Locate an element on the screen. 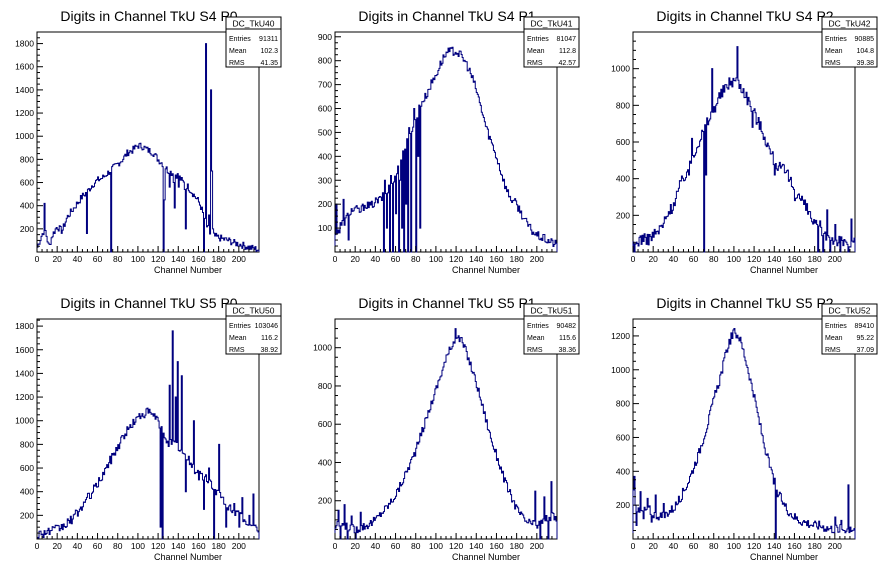 The image size is (896, 574). stats-value: 38.92 is located at coordinates (269, 350).